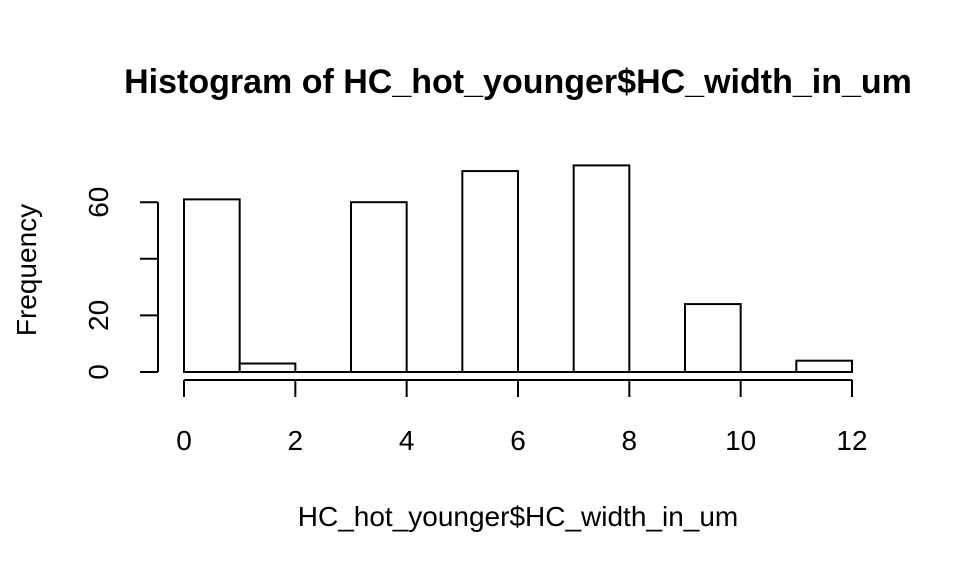 Image resolution: width=960 pixels, height=576 pixels. I want to click on x-tick-label-3: 6, so click(518, 440).